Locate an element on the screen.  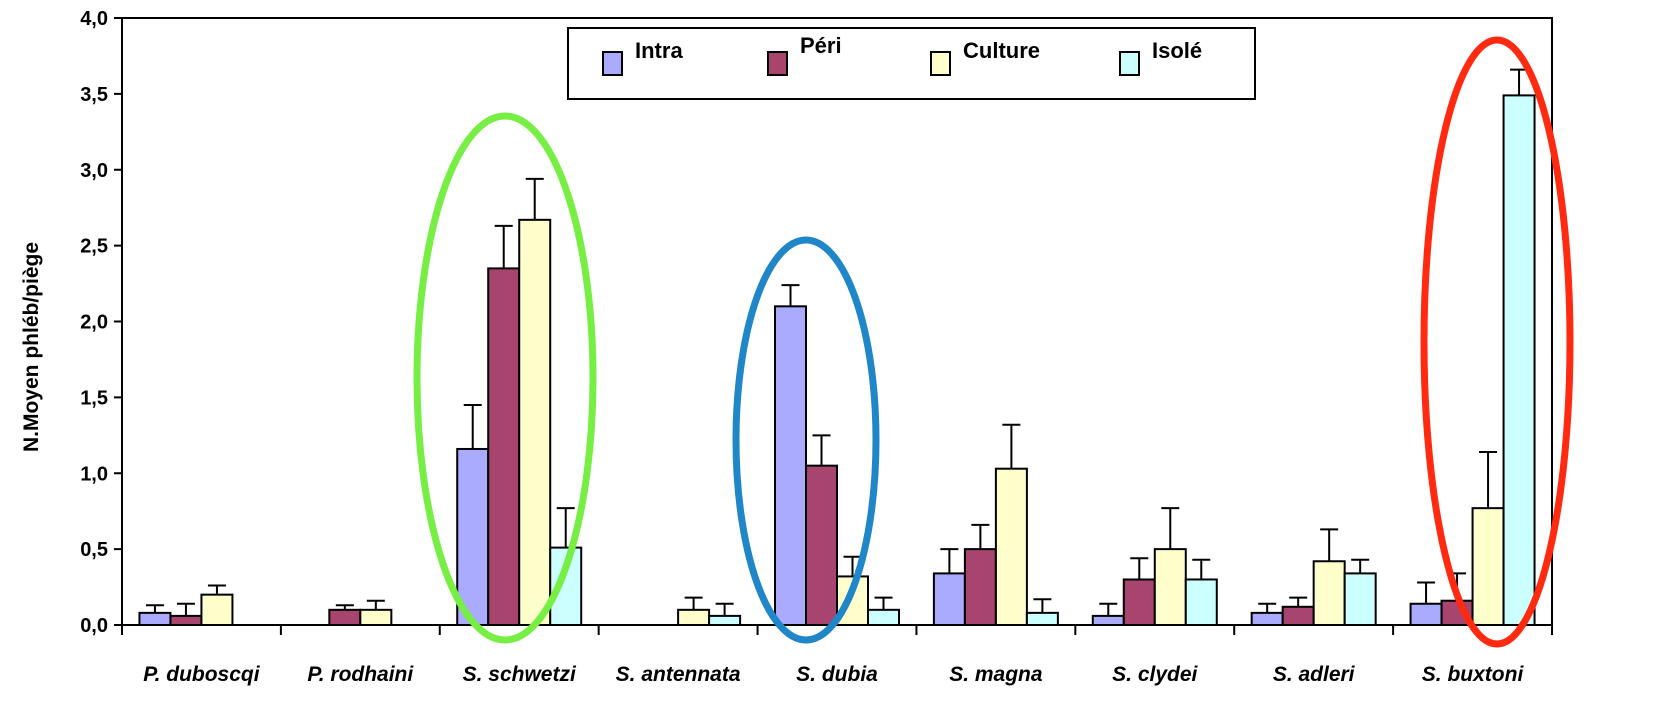
legend-label: Isolé is located at coordinates (1177, 50).